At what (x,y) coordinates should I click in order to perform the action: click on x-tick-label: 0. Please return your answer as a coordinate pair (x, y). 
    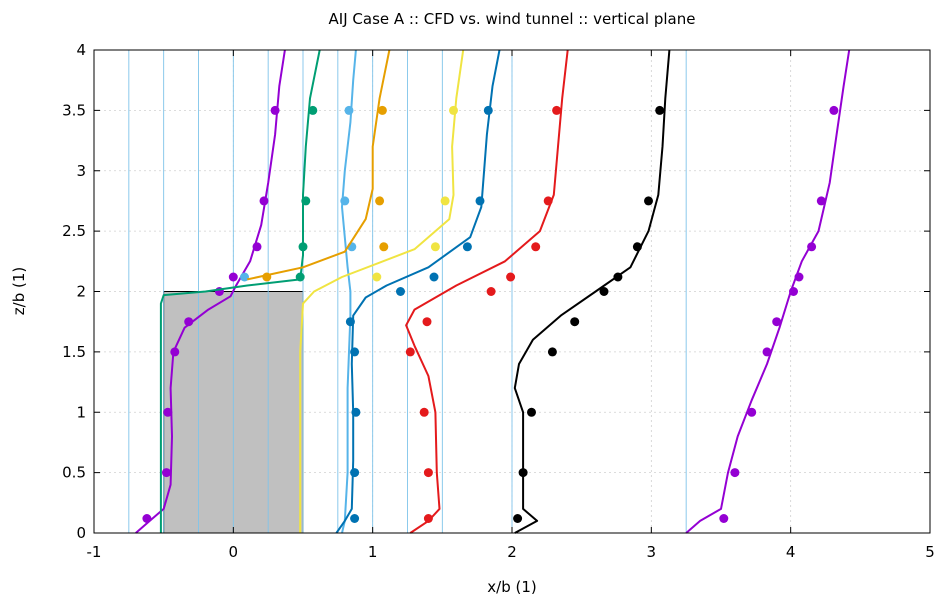
    Looking at the image, I should click on (234, 552).